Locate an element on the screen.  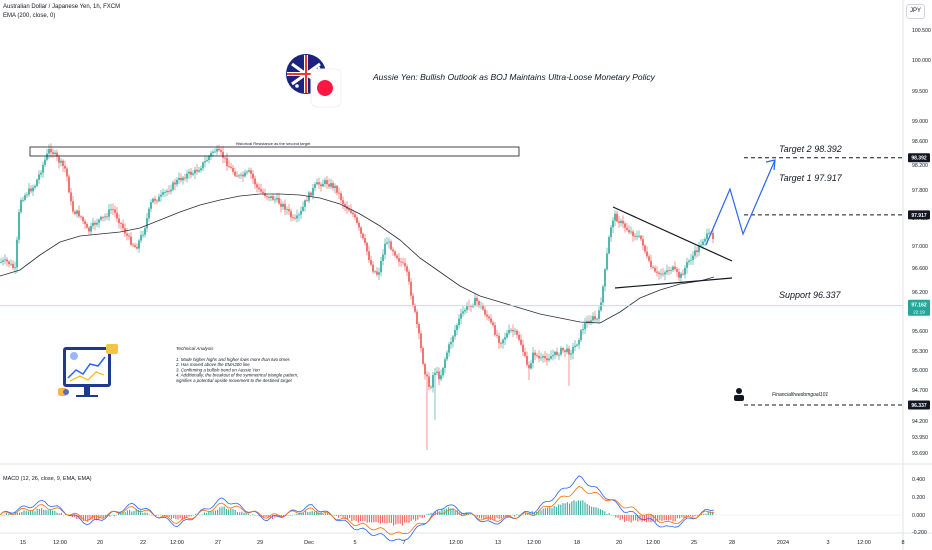
resistance-zone is located at coordinates (274, 151).